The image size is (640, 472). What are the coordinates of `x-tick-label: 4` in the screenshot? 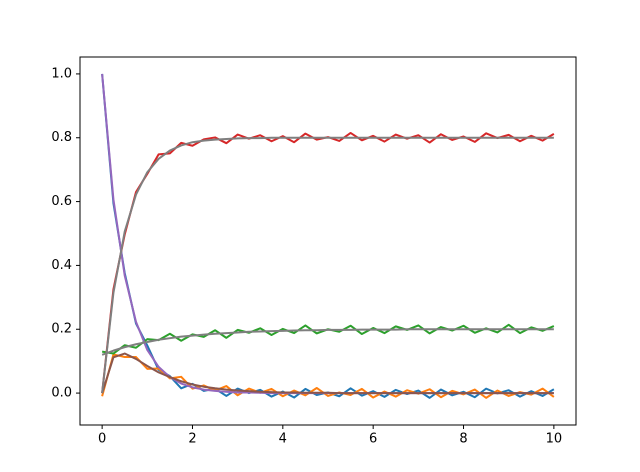 It's located at (283, 439).